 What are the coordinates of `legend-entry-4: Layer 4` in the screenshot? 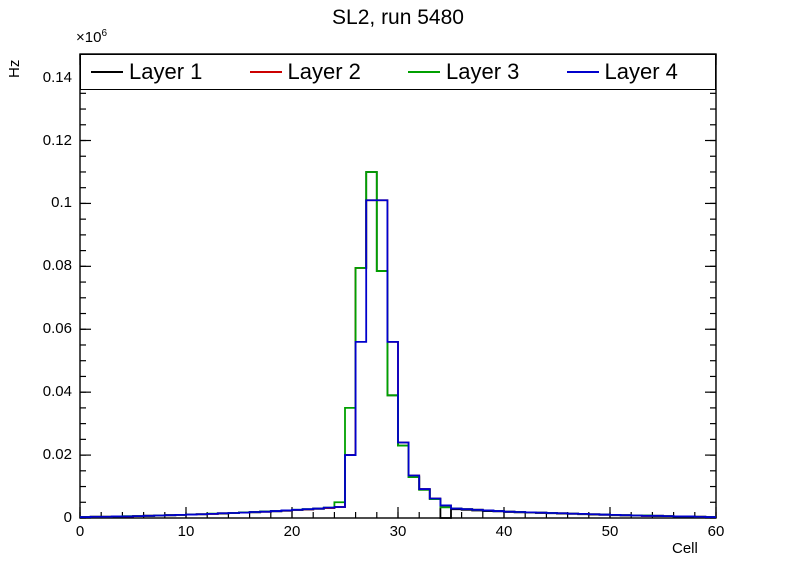 It's located at (636, 72).